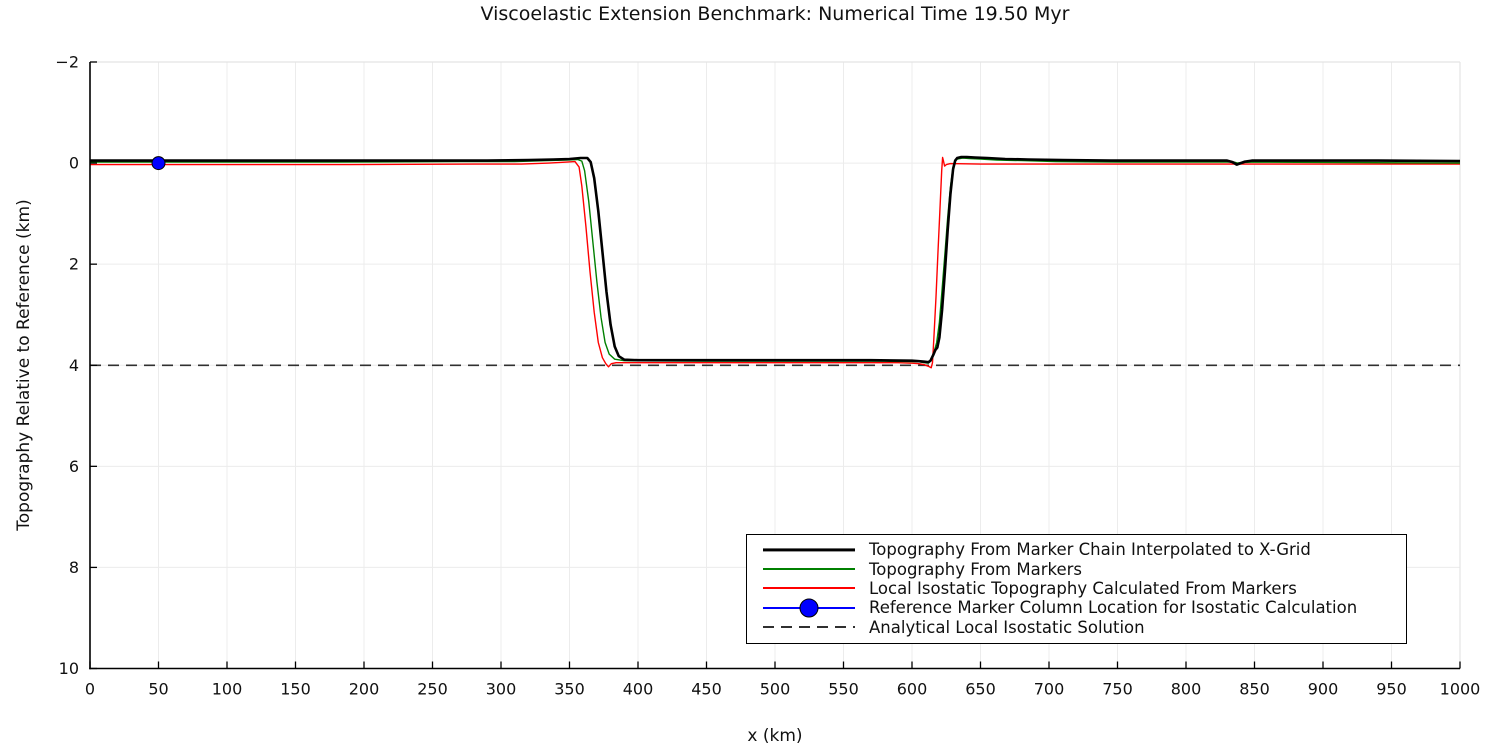  What do you see at coordinates (158, 689) in the screenshot?
I see `x-tick-label: 50` at bounding box center [158, 689].